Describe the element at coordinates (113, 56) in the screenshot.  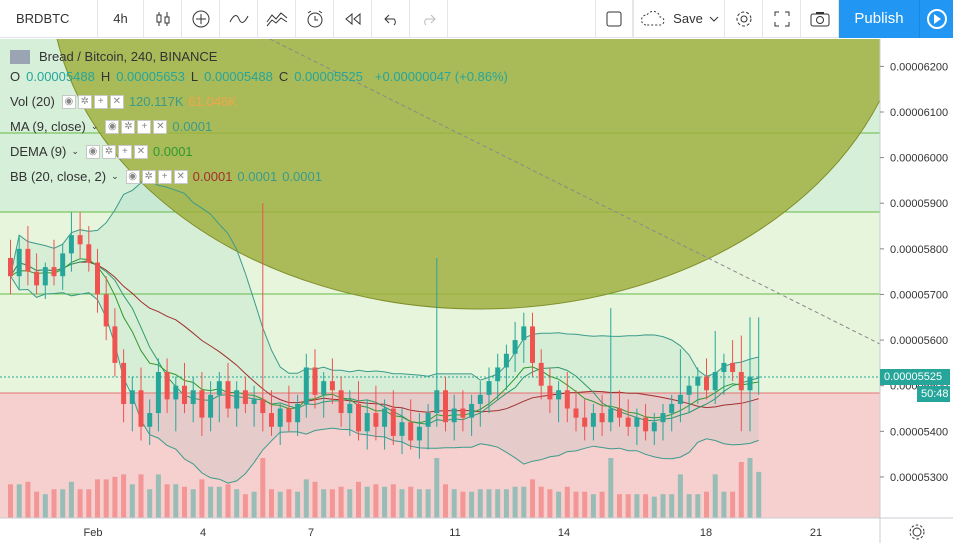
I see `symbol-title-row: Bread / Bitcoin, 240, BINANCE` at that location.